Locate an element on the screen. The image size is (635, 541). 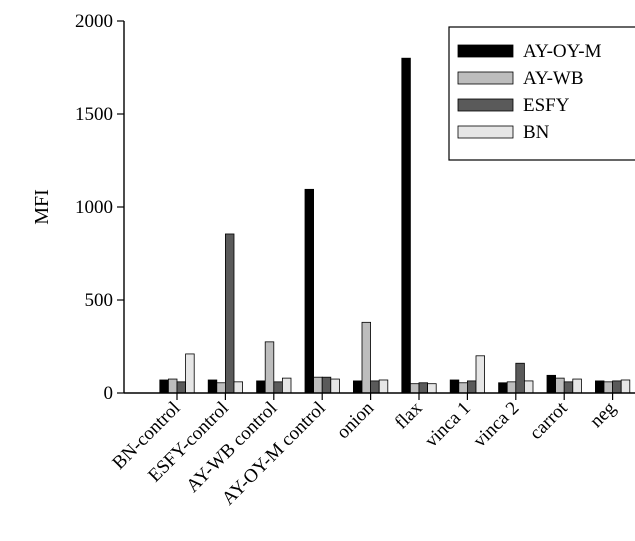
y-tick-label: 2000 is located at coordinates (94, 21).